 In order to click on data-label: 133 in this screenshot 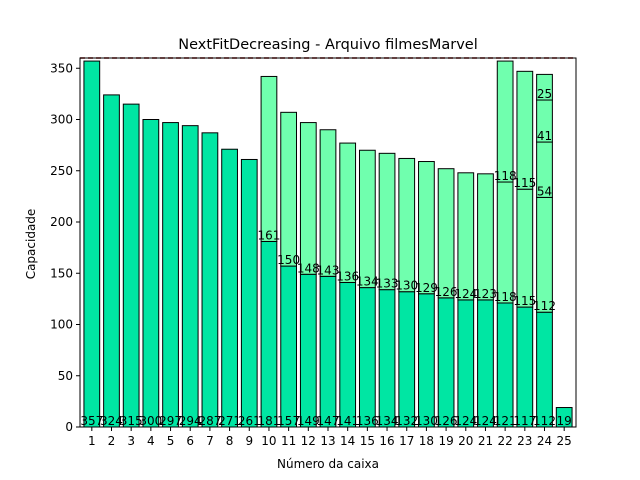, I will do `click(387, 284)`.